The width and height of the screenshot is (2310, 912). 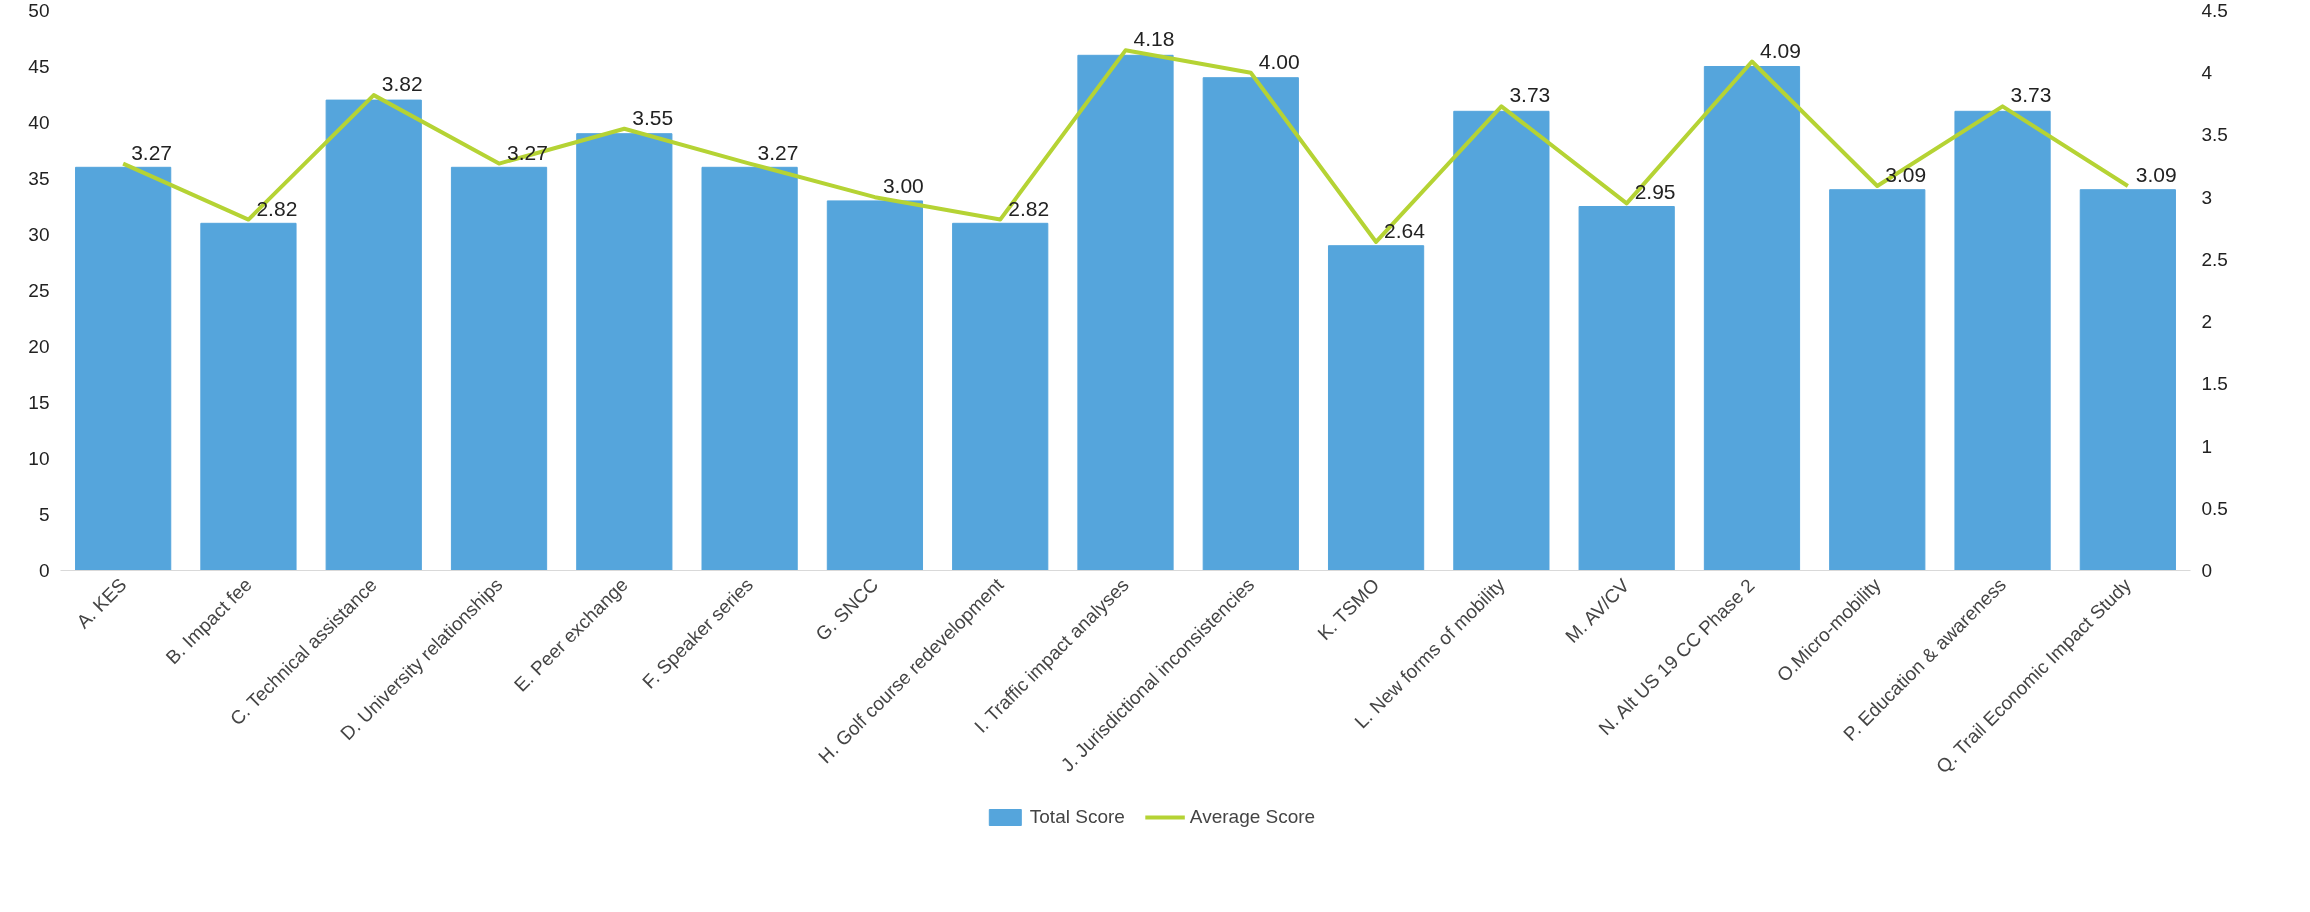 I want to click on y-tick-label: 50, so click(x=39, y=10).